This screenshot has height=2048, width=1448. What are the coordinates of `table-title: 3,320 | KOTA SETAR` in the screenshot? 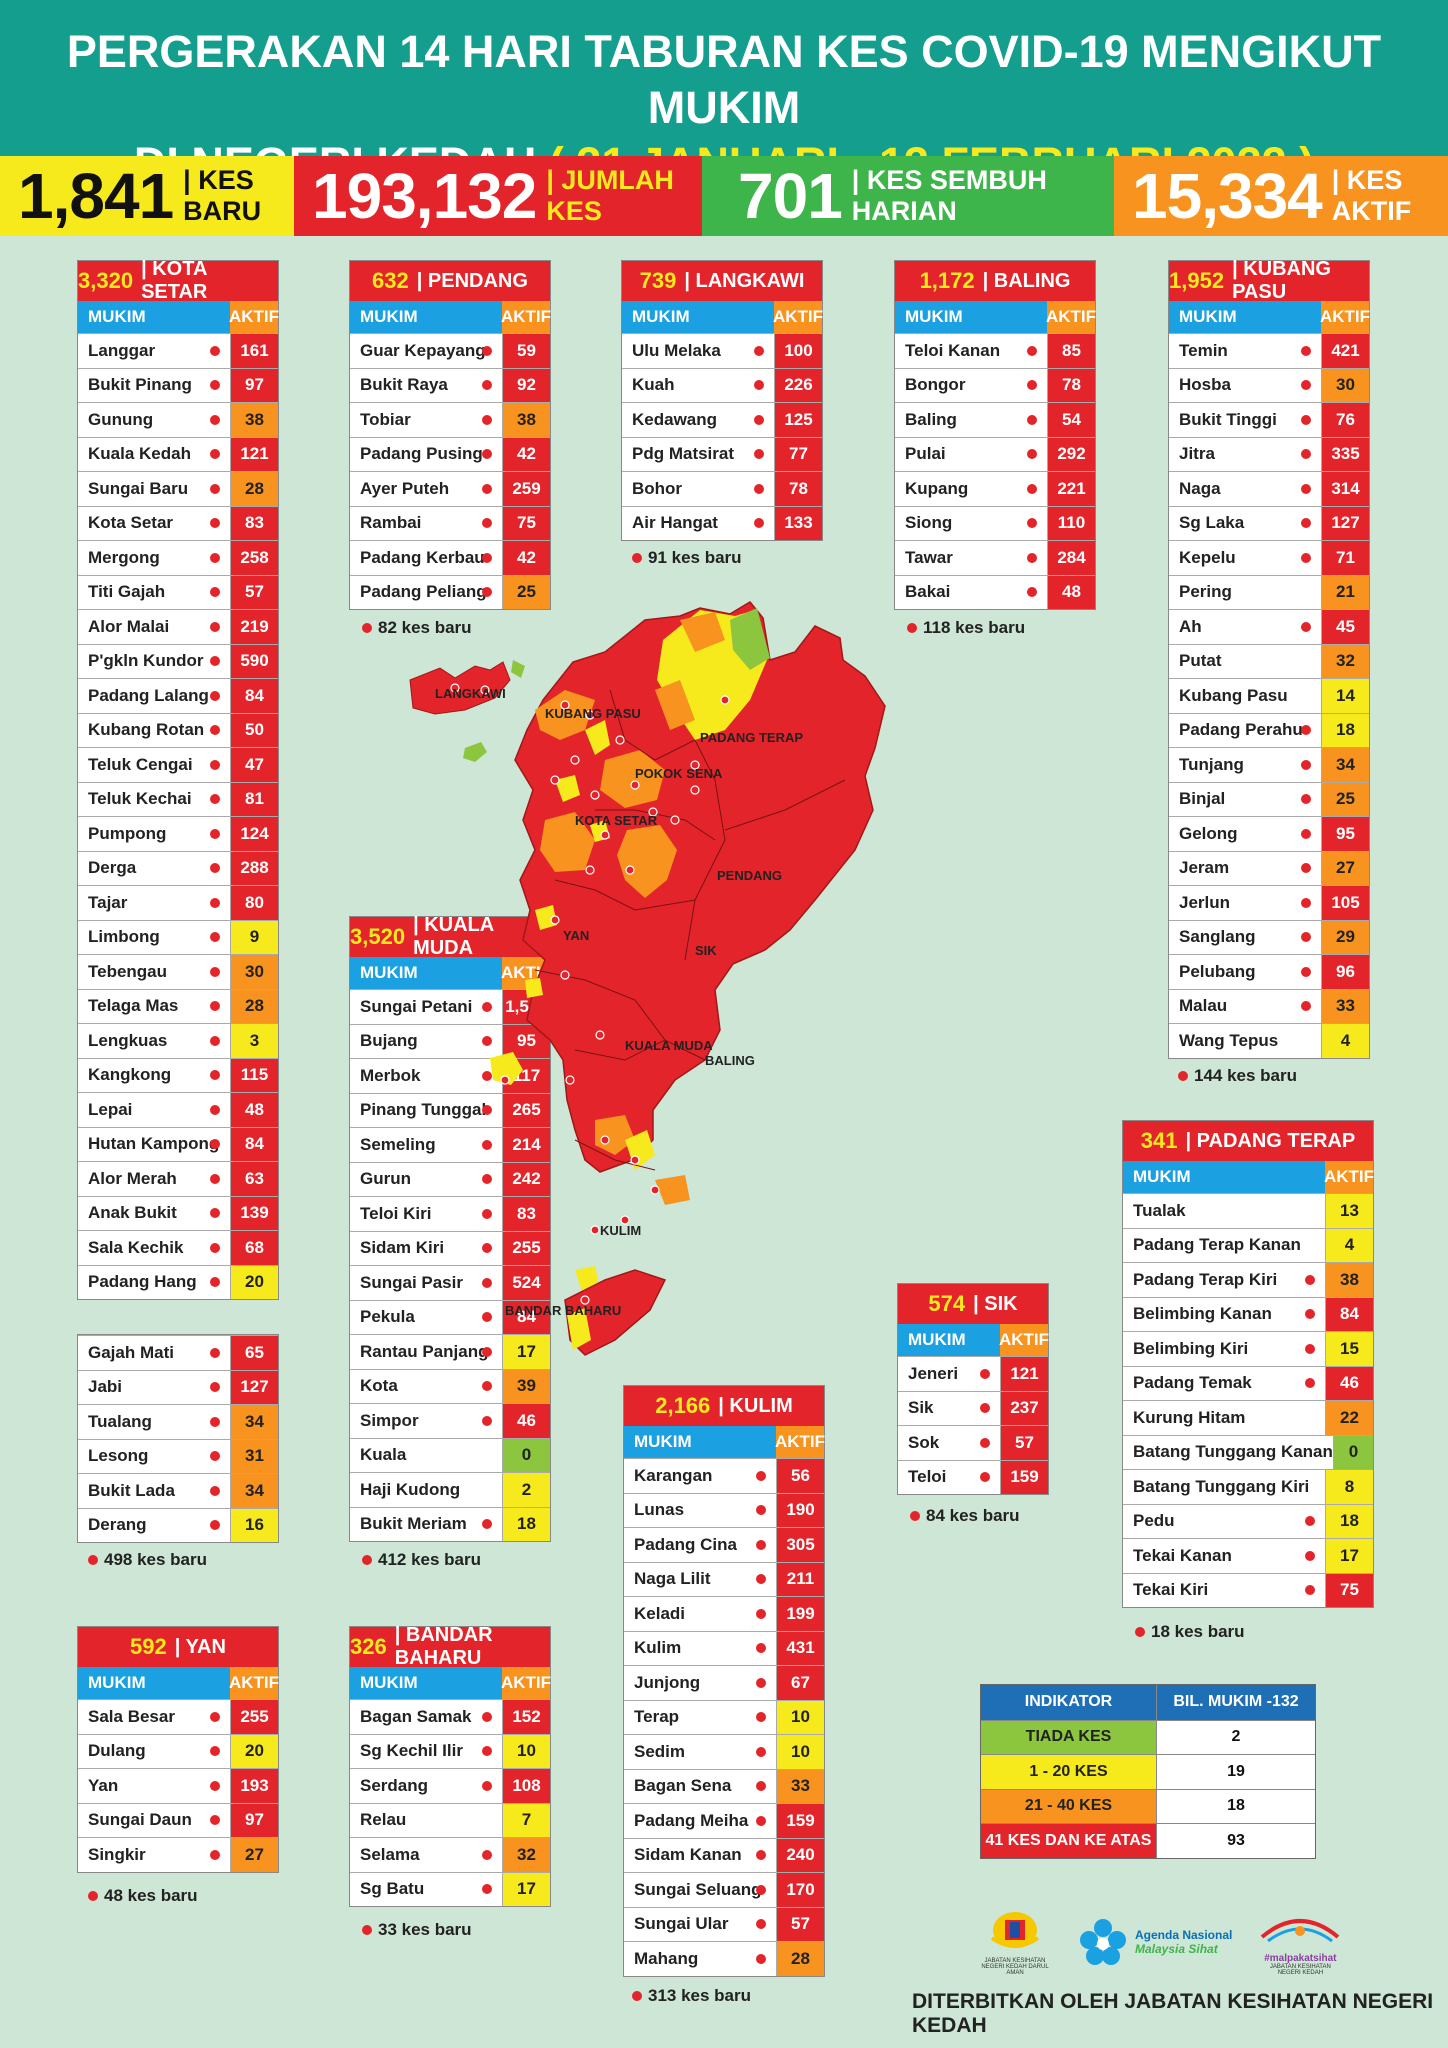 It's located at (178, 280).